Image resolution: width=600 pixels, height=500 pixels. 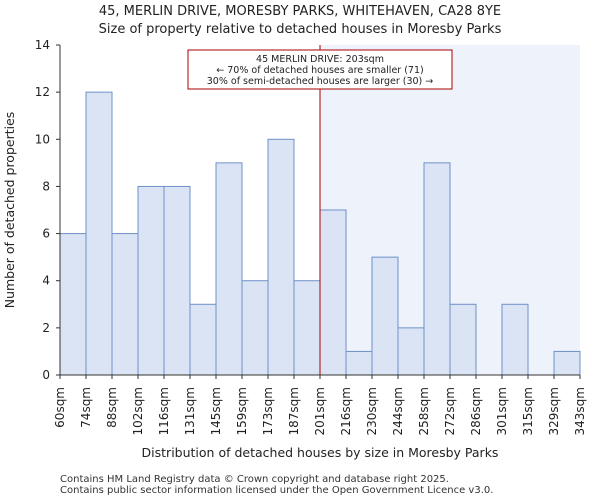 What do you see at coordinates (502, 411) in the screenshot?
I see `x-tick-label: 301sqm` at bounding box center [502, 411].